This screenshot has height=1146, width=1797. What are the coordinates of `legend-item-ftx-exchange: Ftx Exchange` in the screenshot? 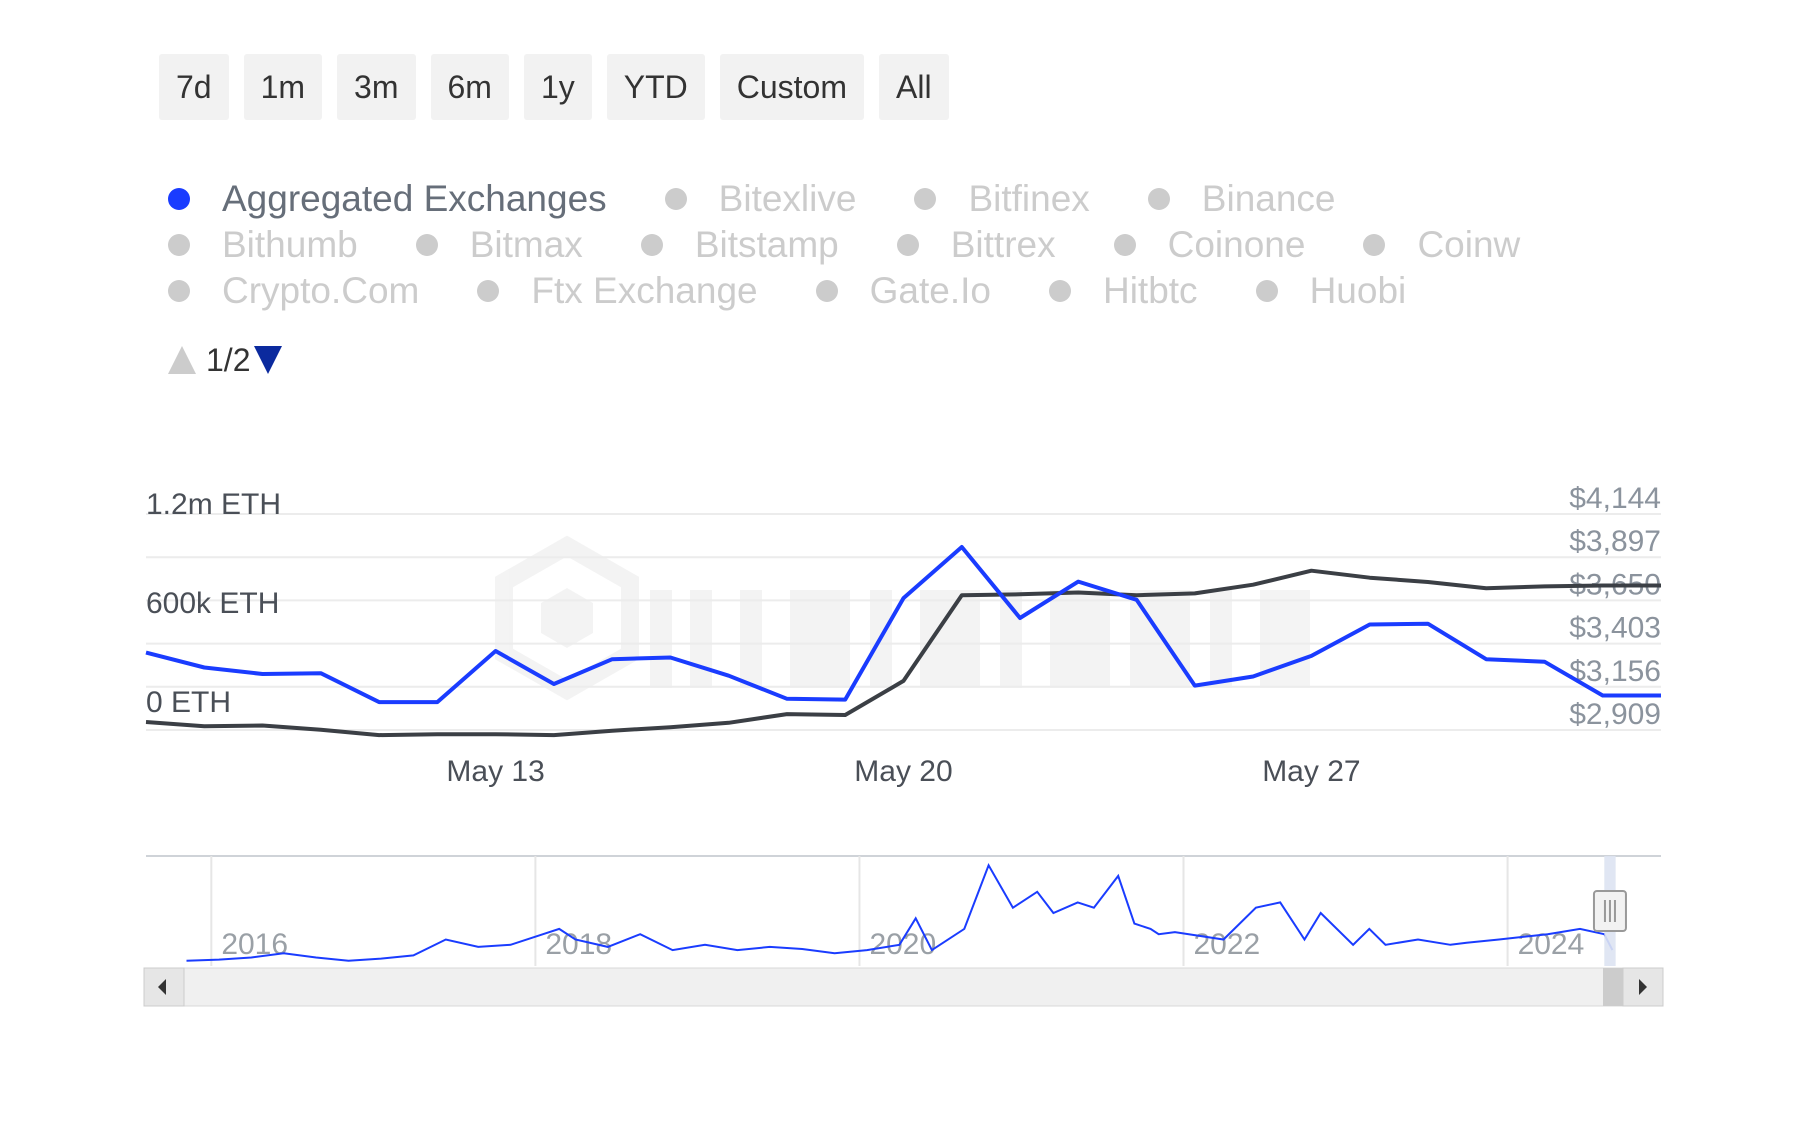 It's located at (613, 291).